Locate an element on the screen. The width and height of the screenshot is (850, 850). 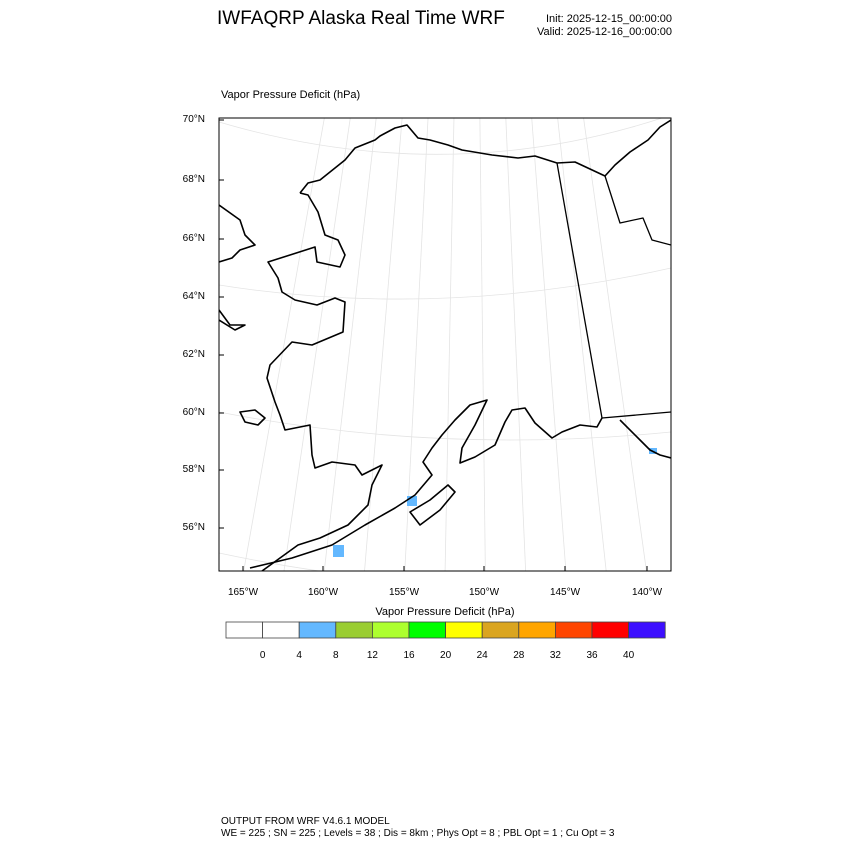
field-label: Vapor Pressure Deficit (hPa) is located at coordinates (291, 95).